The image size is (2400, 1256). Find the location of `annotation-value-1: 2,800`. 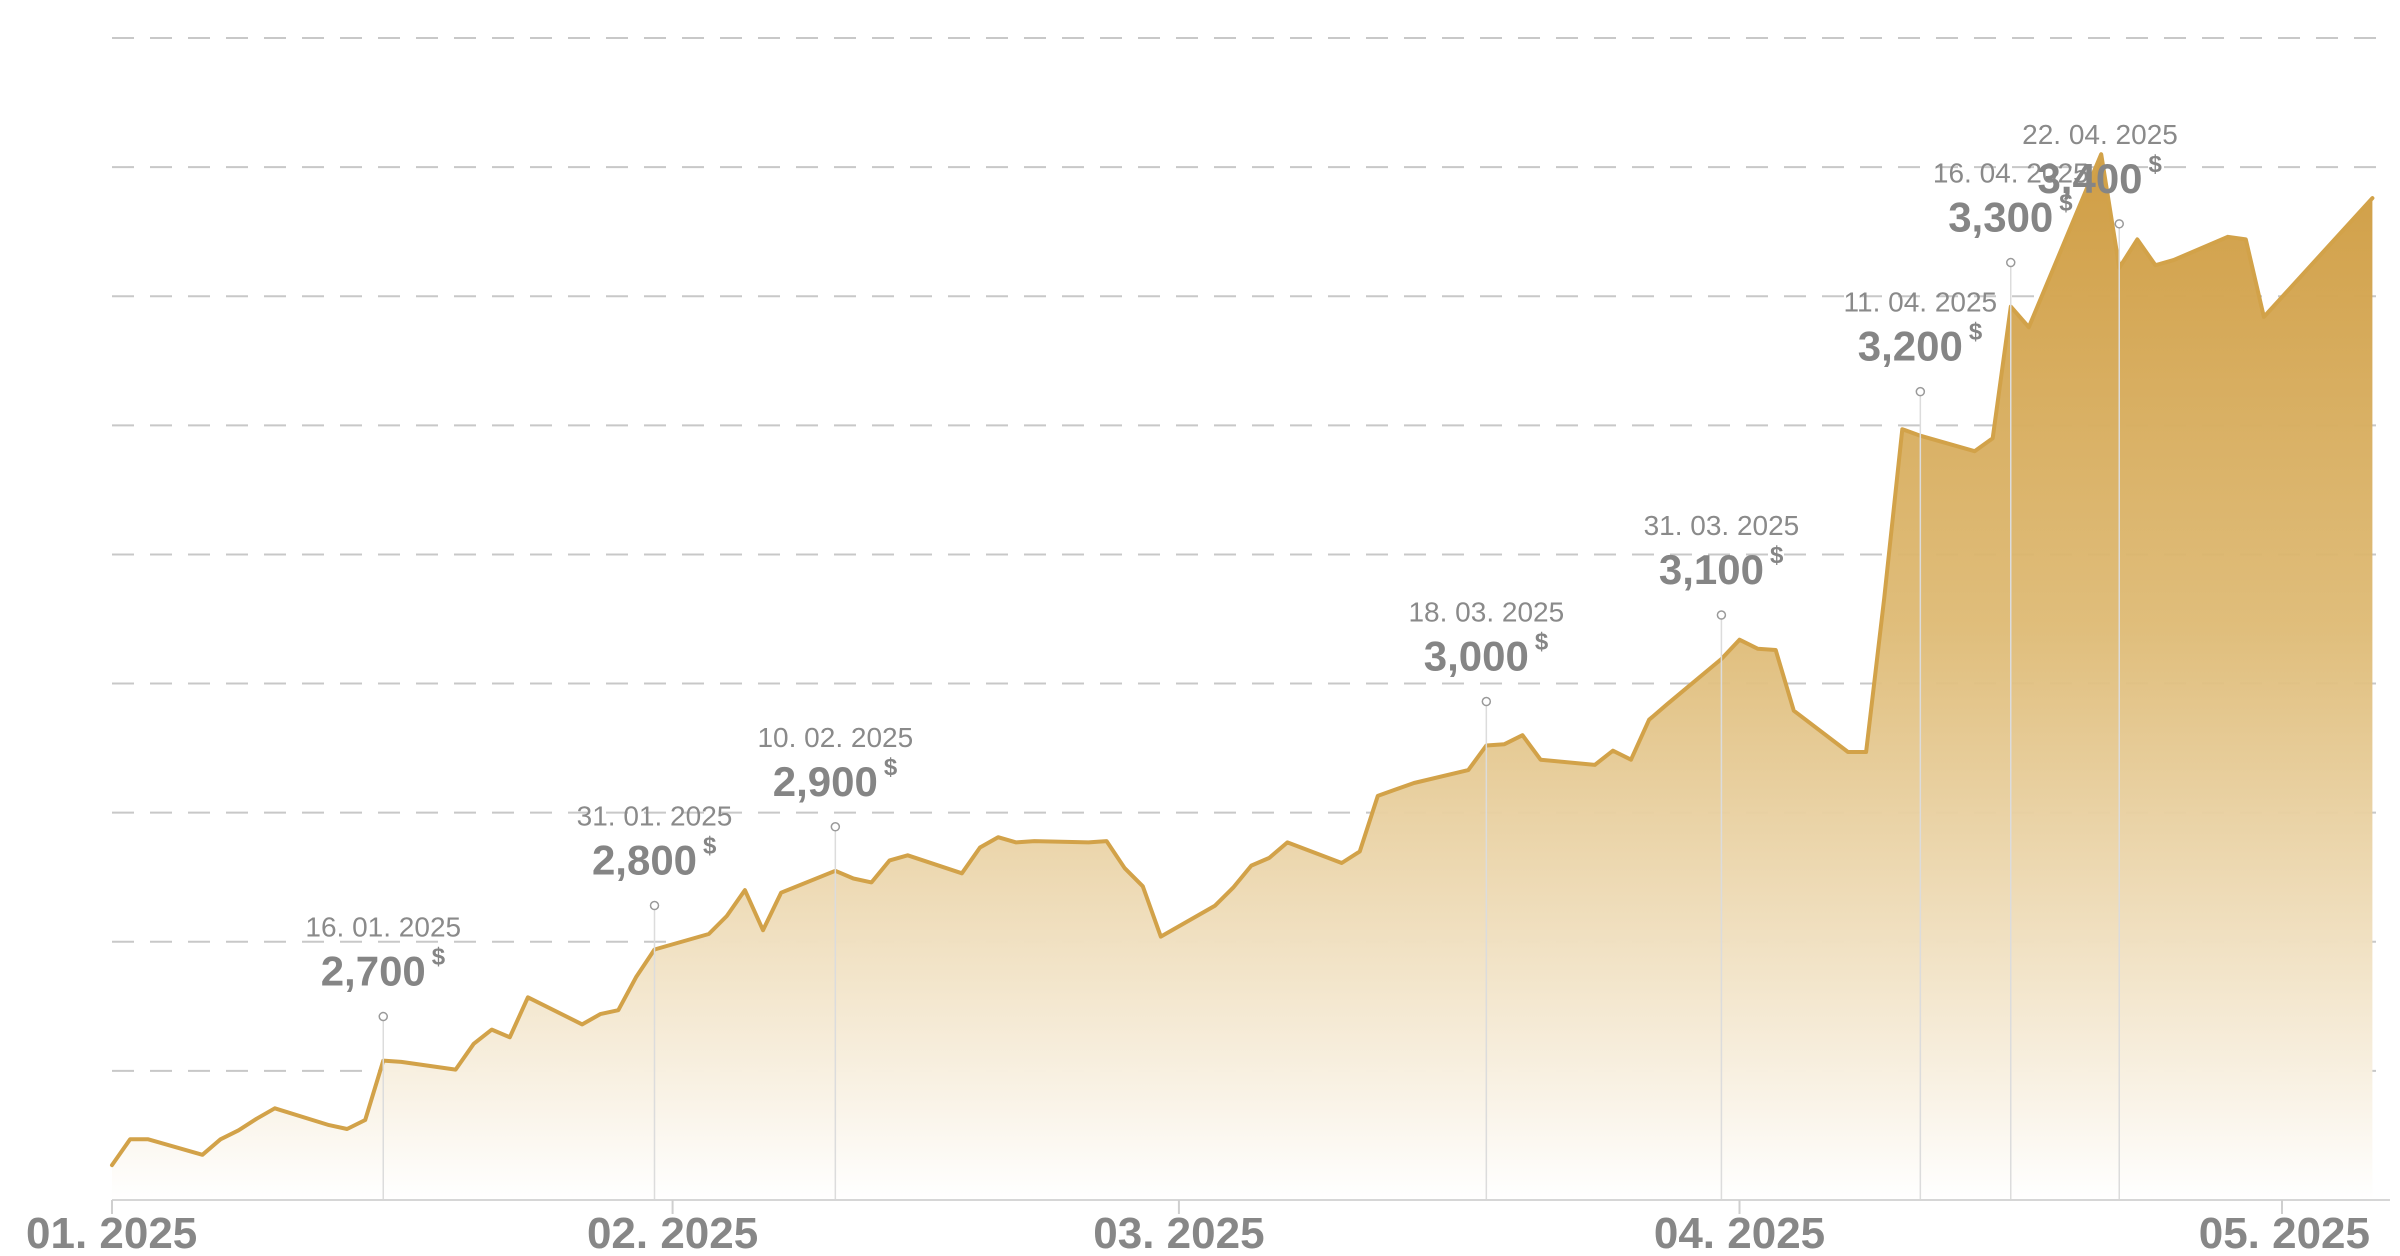

annotation-value-1: 2,800 is located at coordinates (644, 860).